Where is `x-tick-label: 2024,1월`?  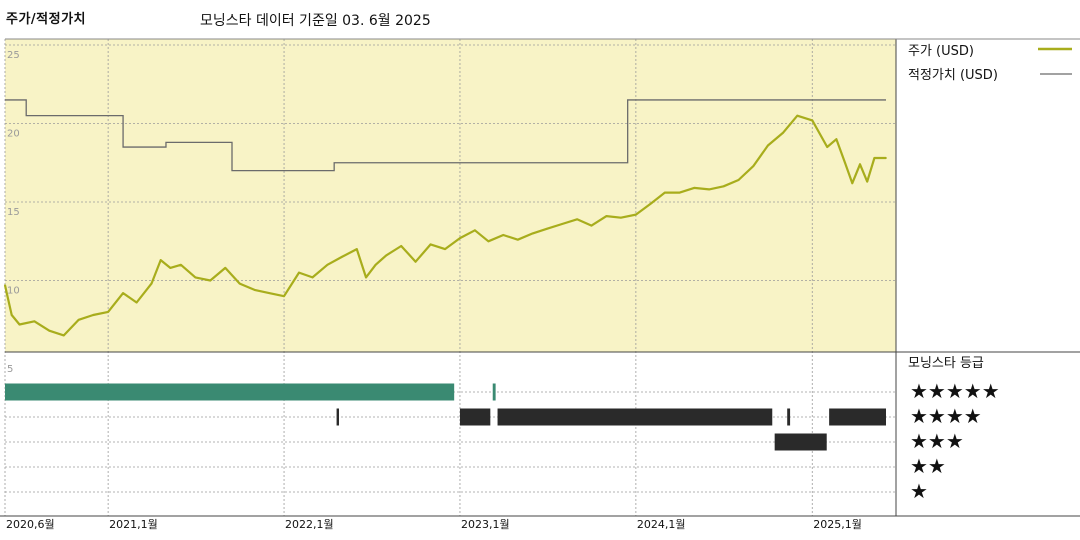 x-tick-label: 2024,1월 is located at coordinates (661, 524).